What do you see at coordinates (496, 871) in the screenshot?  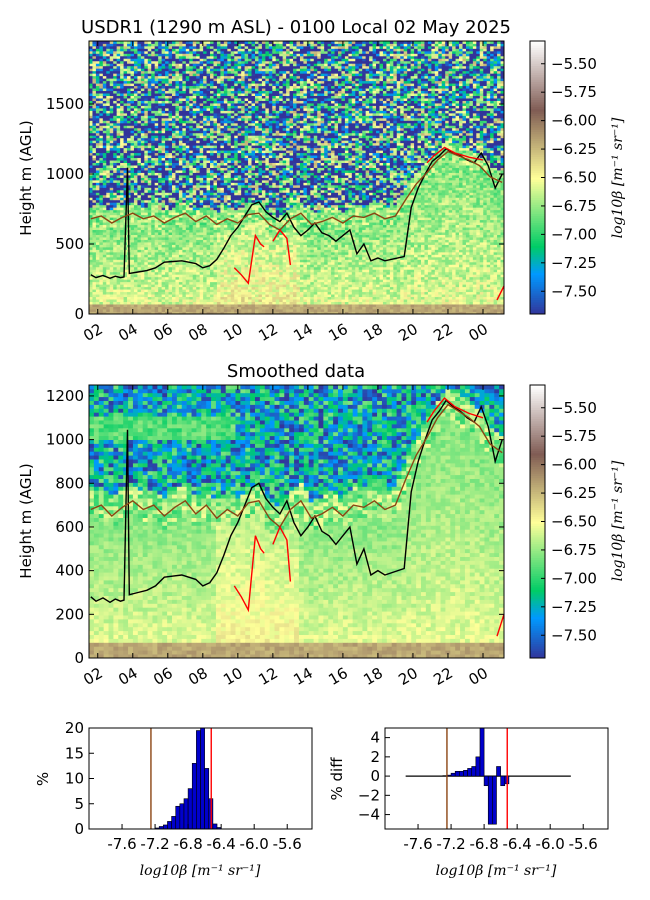 I see `diff-xlabel: log10β [m⁻¹ sr⁻¹]` at bounding box center [496, 871].